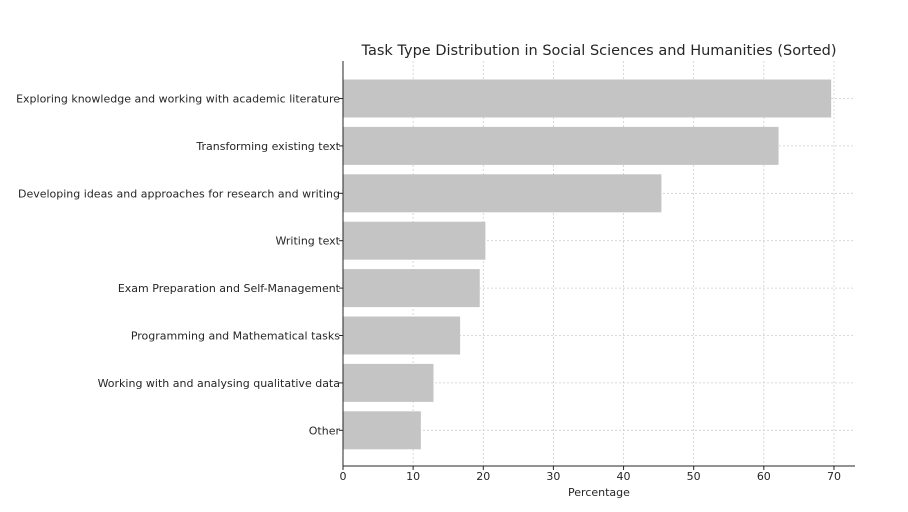 The width and height of the screenshot is (908, 512). What do you see at coordinates (229, 288) in the screenshot?
I see `category-label: Exam Preparation and Self-Management` at bounding box center [229, 288].